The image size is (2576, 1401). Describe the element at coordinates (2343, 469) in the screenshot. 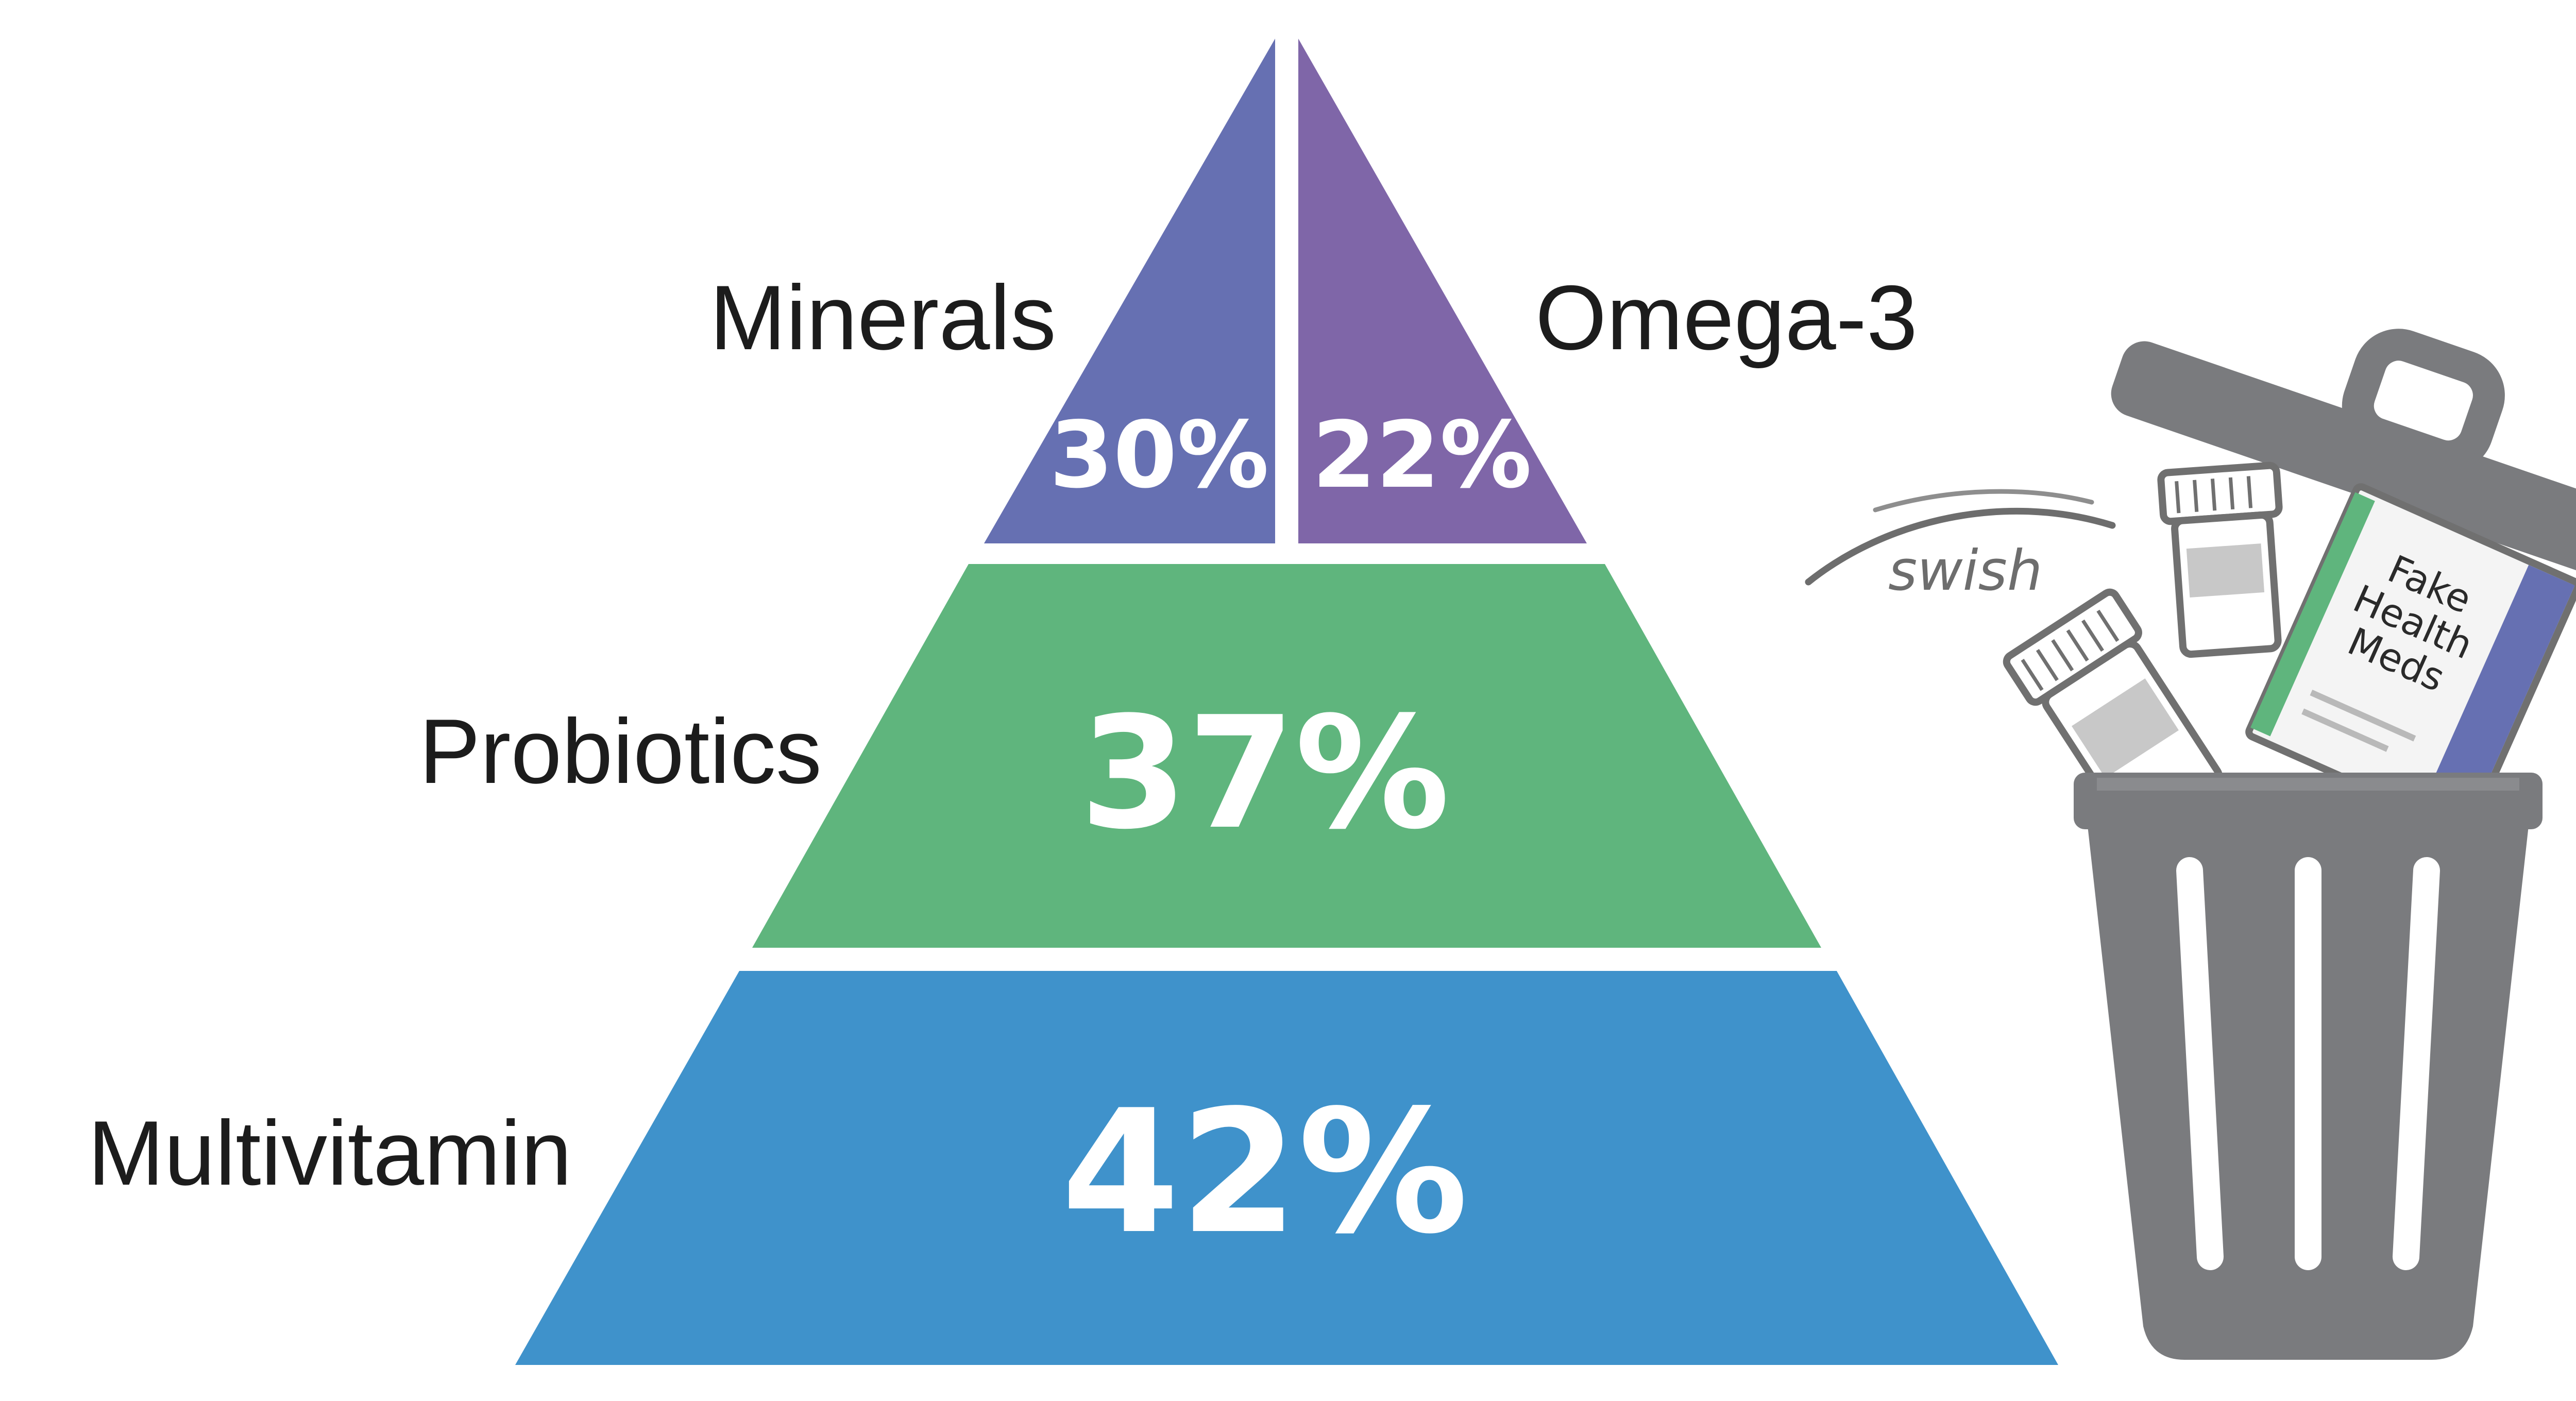

I see `trash-lid` at that location.